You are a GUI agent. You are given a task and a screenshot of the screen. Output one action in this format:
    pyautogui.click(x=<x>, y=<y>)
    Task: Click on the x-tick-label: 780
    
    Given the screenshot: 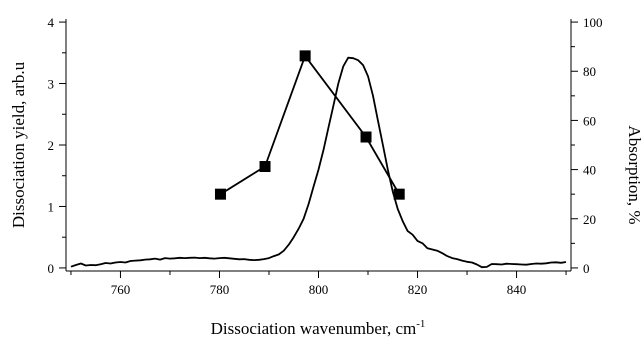 What is the action you would take?
    pyautogui.click(x=220, y=289)
    